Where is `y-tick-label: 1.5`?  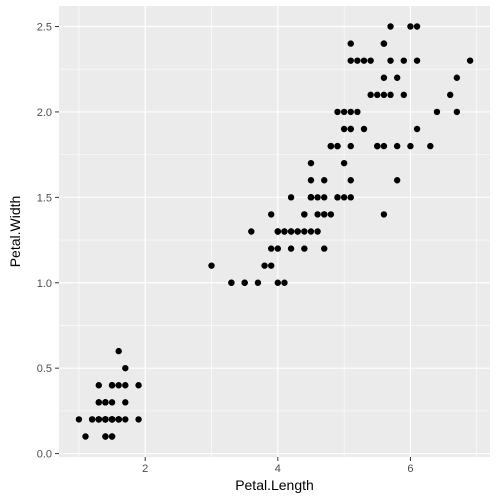
y-tick-label: 1.5 is located at coordinates (44, 198).